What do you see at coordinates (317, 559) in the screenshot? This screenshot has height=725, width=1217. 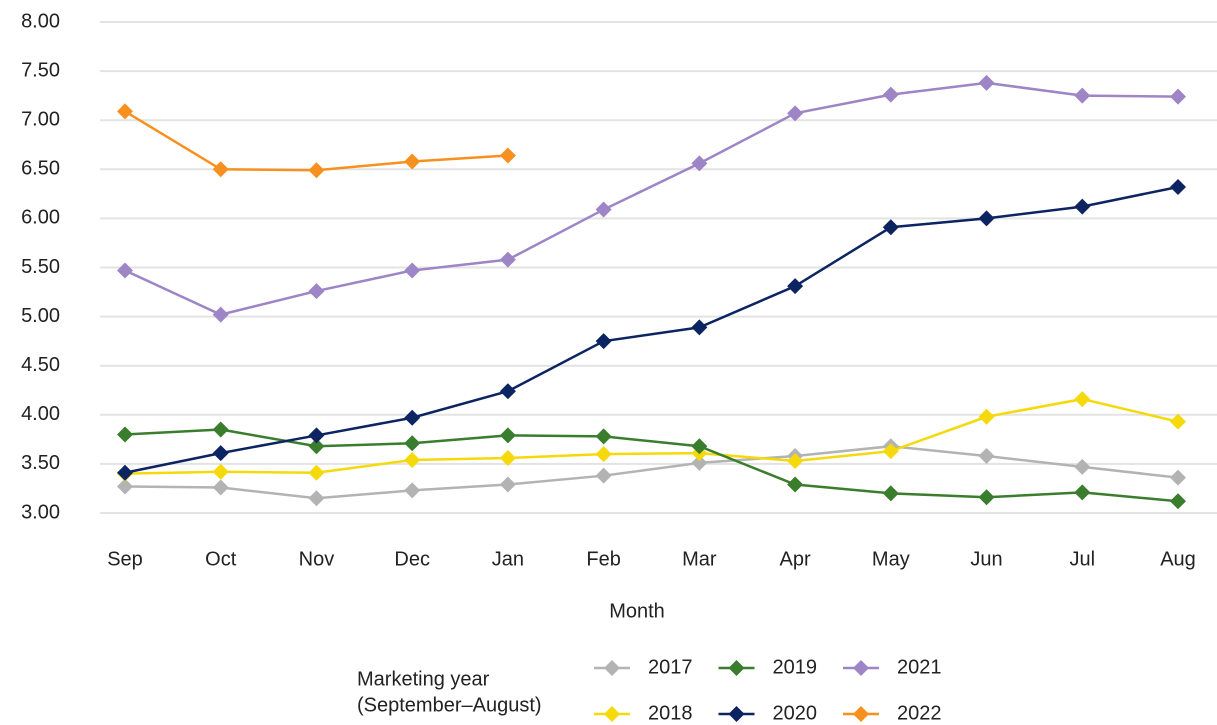 I see `x-tick-label: Nov` at bounding box center [317, 559].